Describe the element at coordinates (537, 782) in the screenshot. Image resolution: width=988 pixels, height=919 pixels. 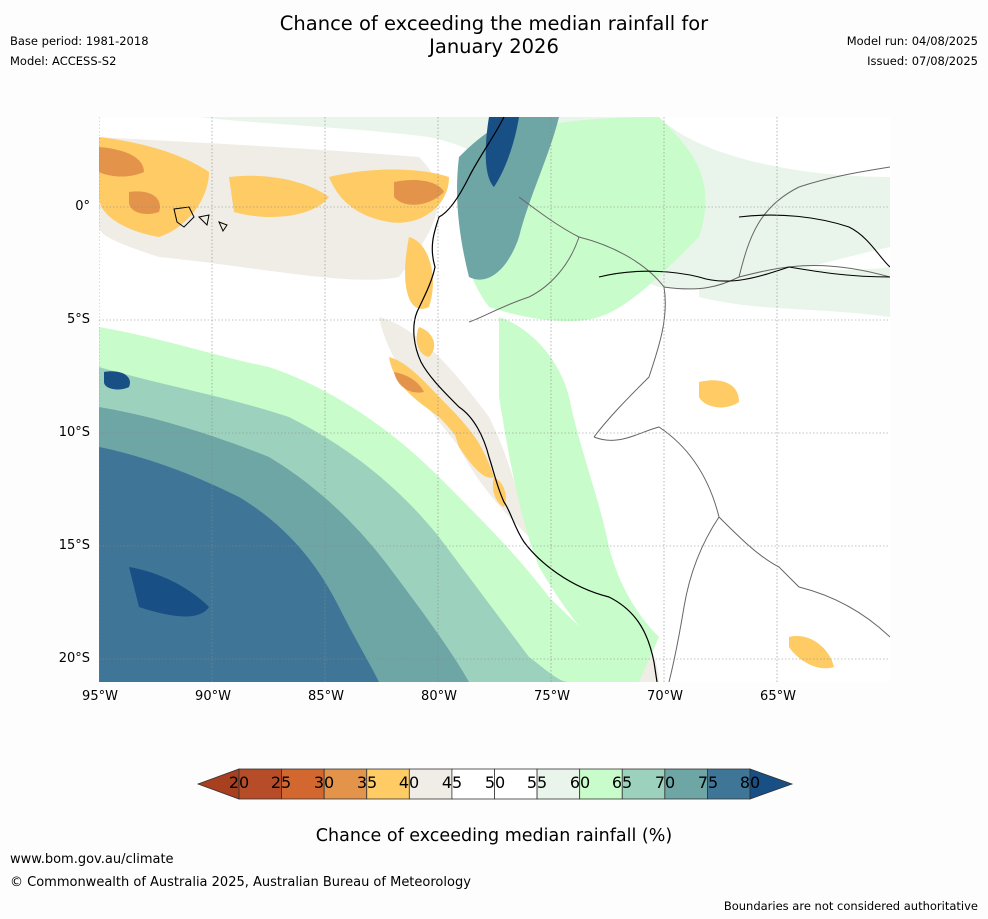
I see `colorbar-tick: 55` at that location.